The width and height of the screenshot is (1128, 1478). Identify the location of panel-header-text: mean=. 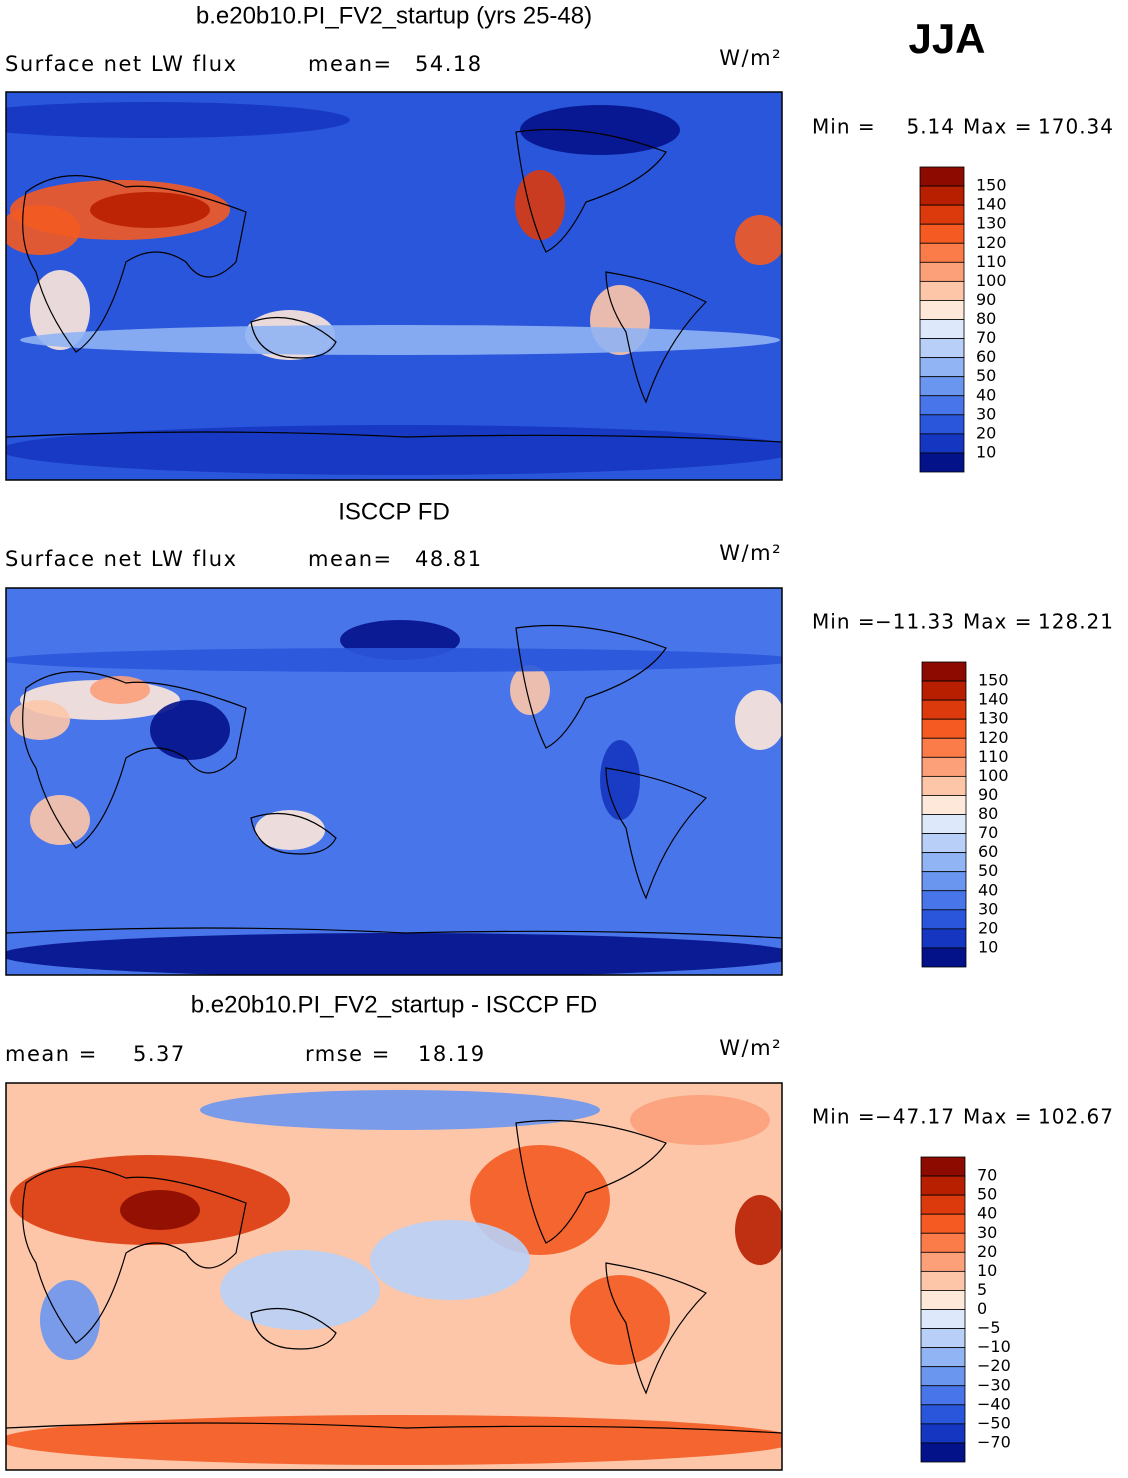
(350, 559).